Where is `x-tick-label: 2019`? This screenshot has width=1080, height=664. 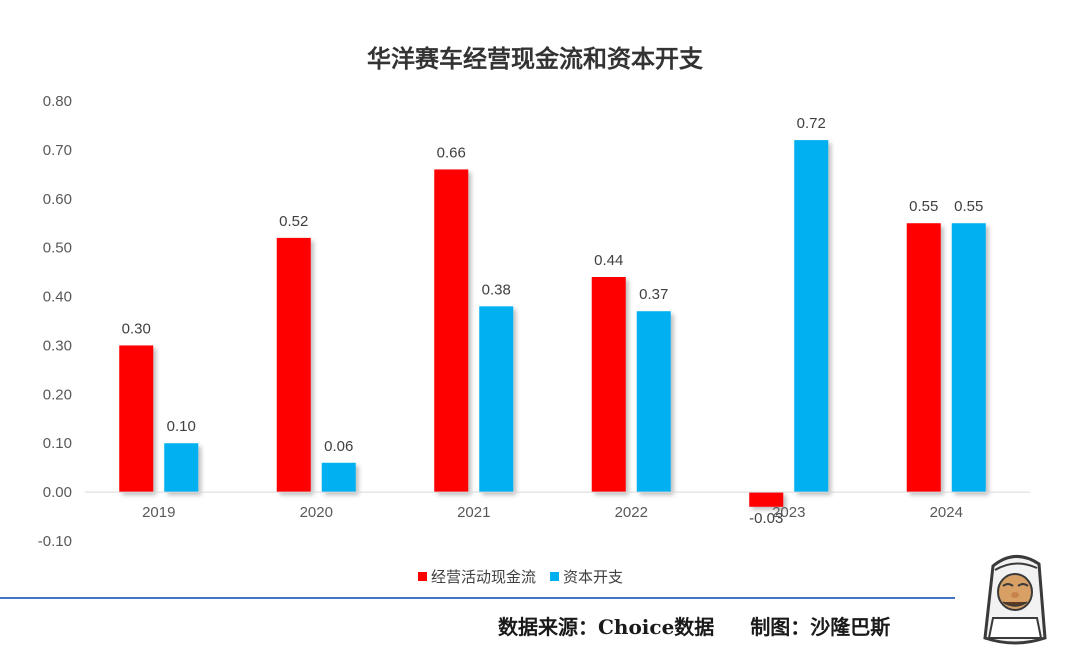 x-tick-label: 2019 is located at coordinates (158, 512).